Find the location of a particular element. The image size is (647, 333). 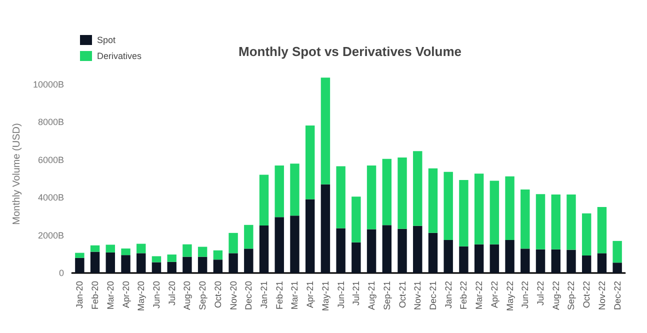

x-tick-label: Jun-20 is located at coordinates (156, 295).